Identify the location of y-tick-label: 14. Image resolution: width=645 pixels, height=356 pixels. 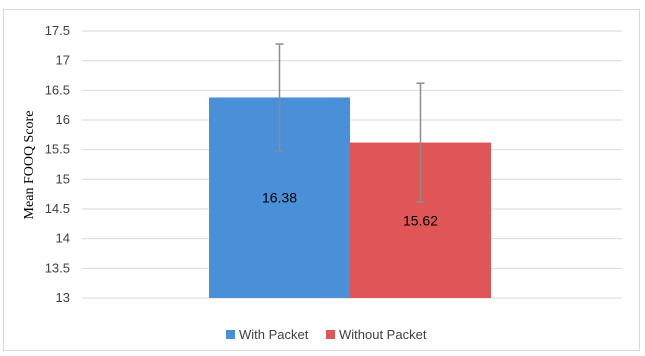
(63, 238).